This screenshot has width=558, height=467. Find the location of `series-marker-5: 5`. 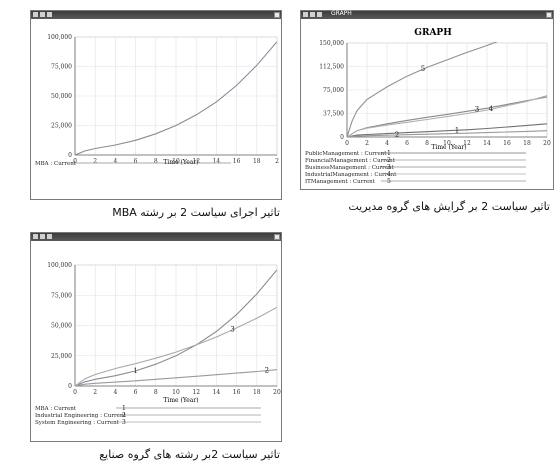

series-marker-5: 5 is located at coordinates (423, 69).